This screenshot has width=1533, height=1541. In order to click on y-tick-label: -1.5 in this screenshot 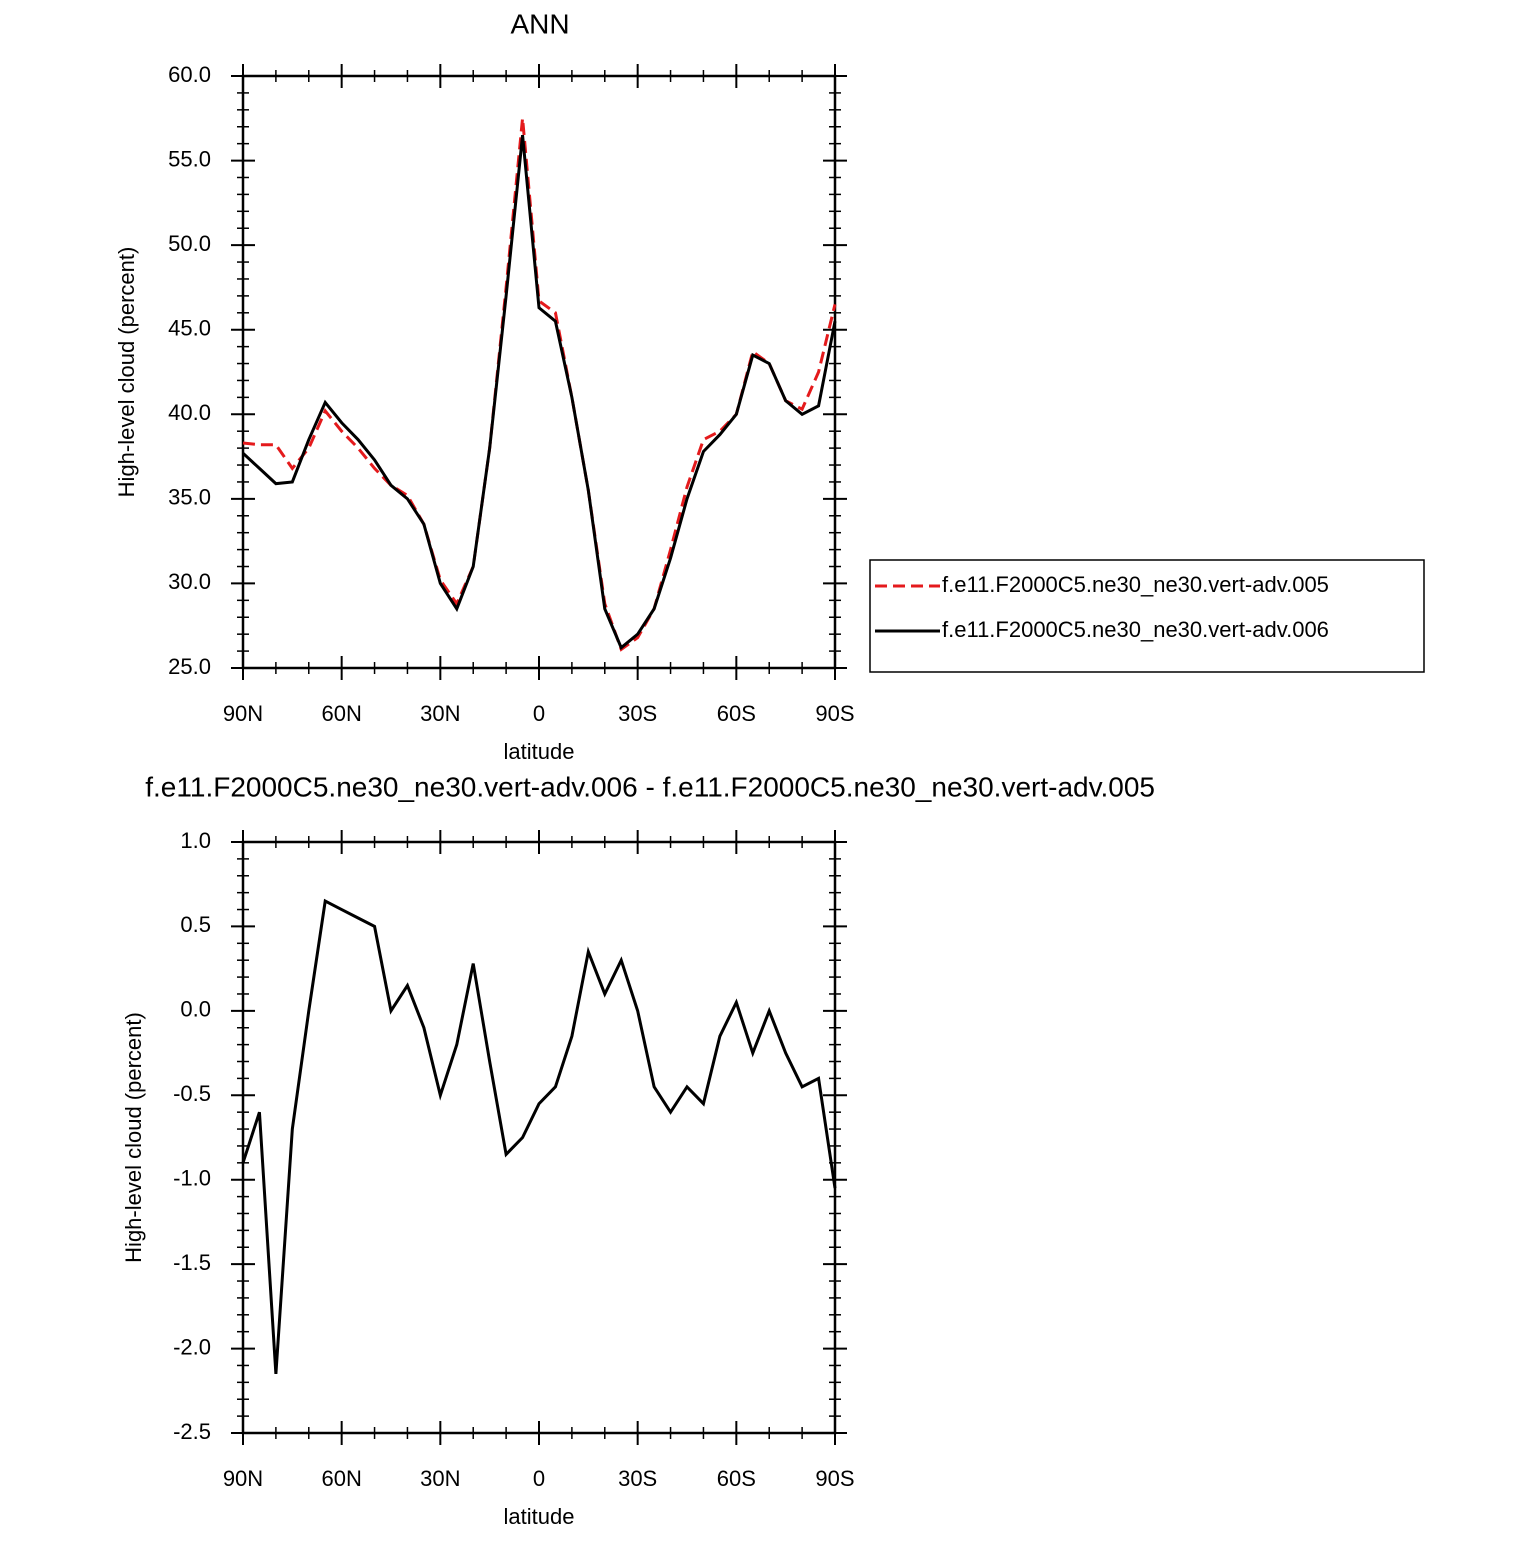, I will do `click(192, 1262)`.